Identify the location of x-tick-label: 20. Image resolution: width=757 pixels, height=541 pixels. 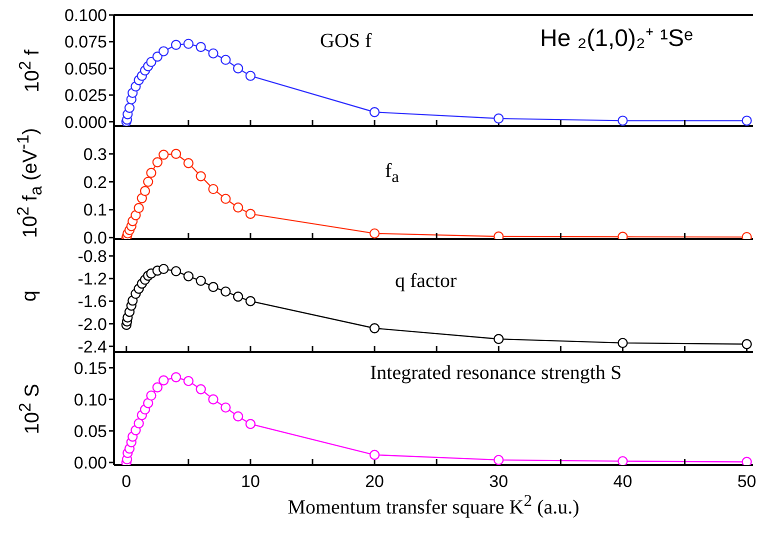
(374, 482).